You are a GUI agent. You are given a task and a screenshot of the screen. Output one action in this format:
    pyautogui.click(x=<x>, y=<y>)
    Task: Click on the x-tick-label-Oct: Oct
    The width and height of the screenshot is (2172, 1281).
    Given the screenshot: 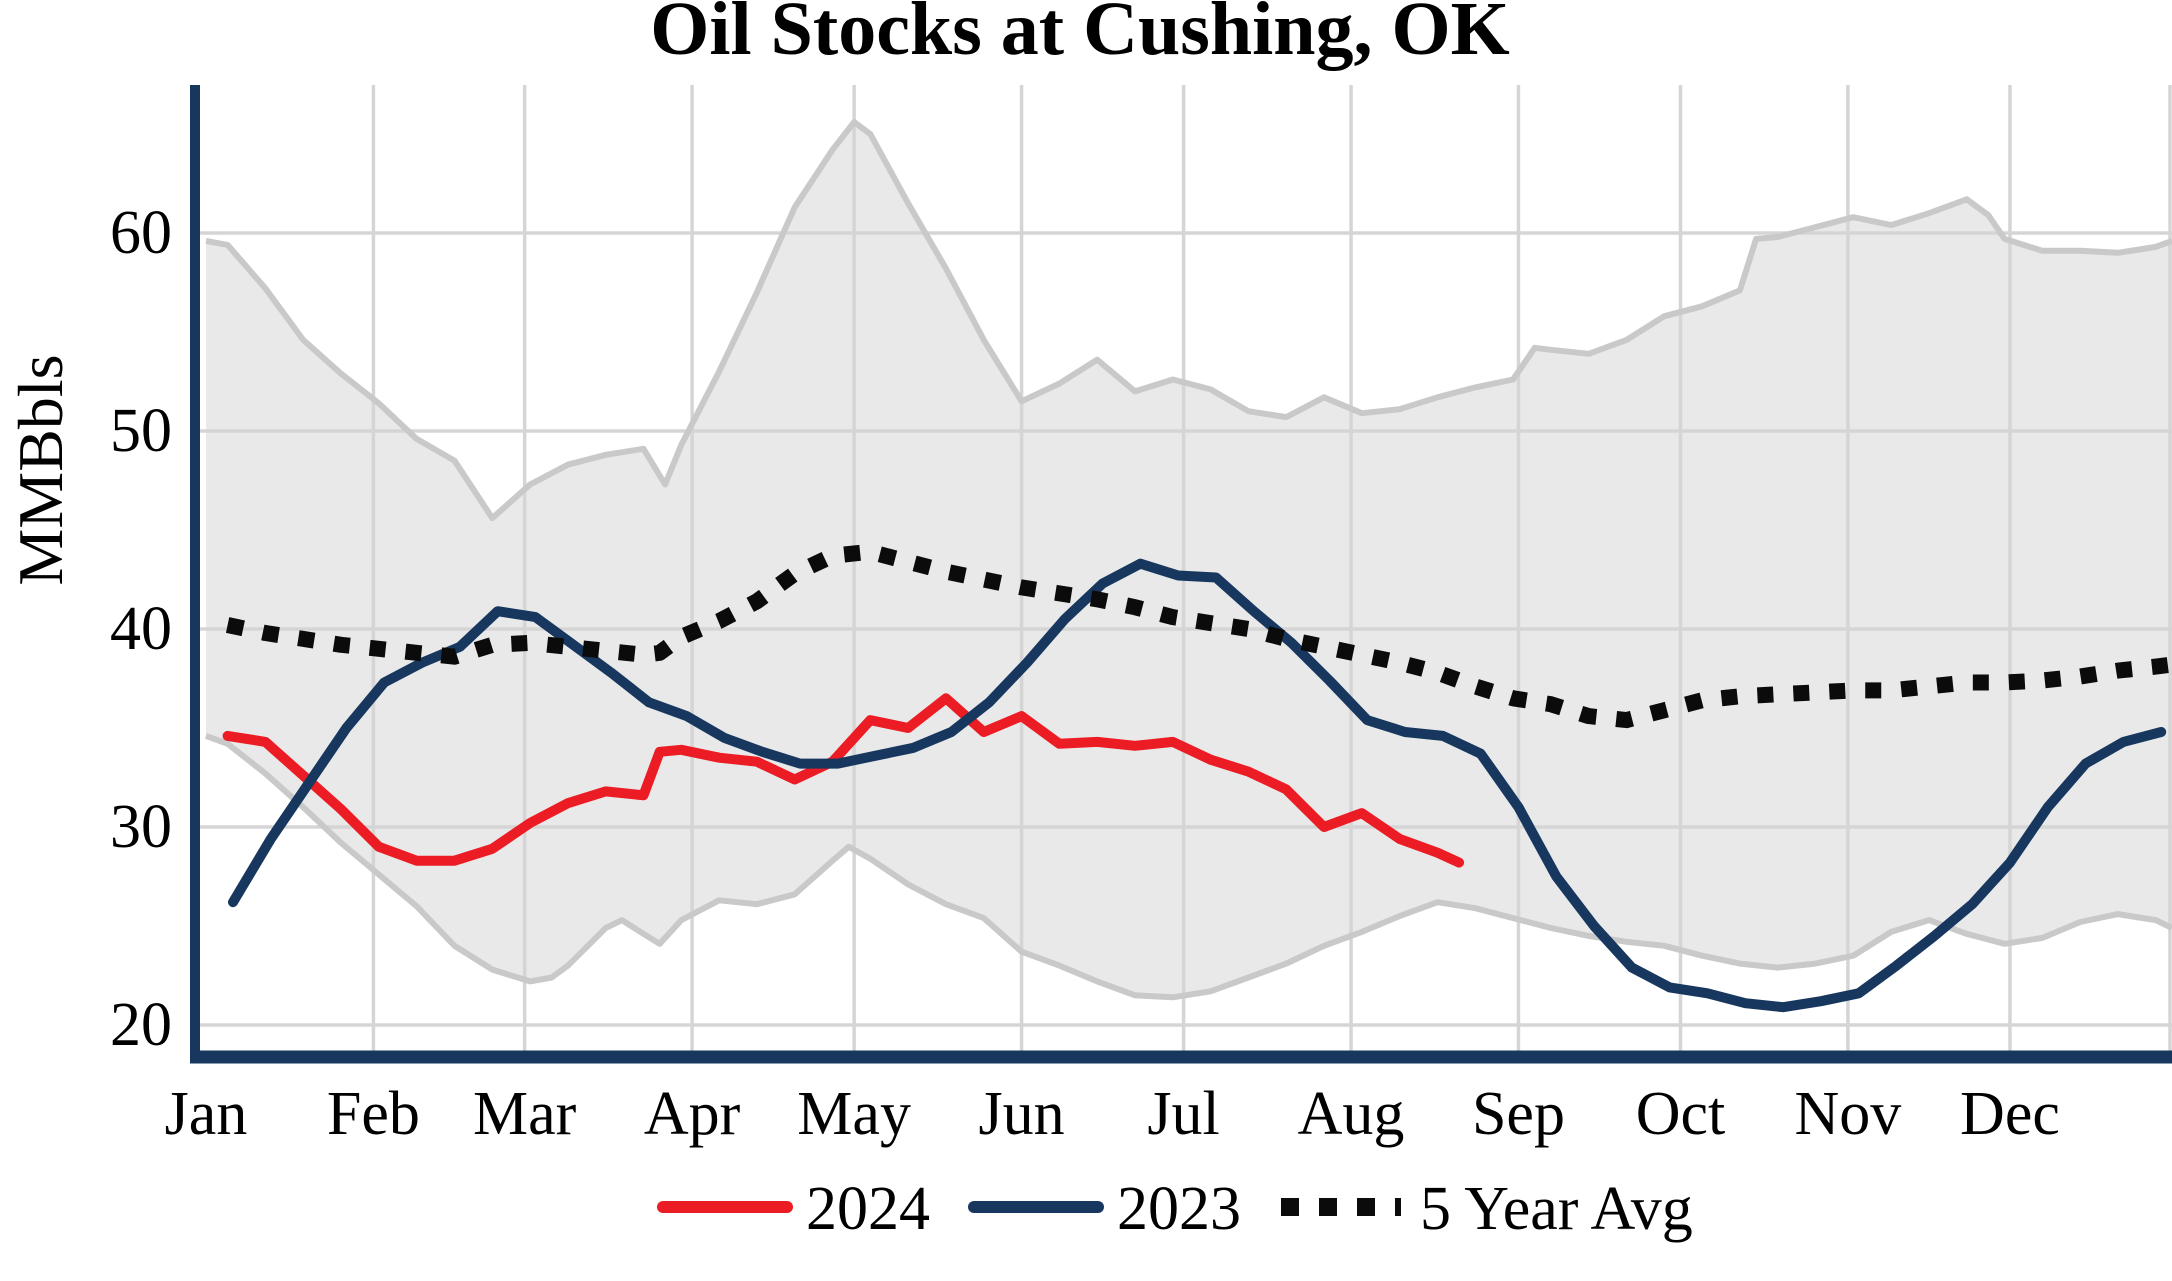 What is the action you would take?
    pyautogui.click(x=1681, y=1114)
    